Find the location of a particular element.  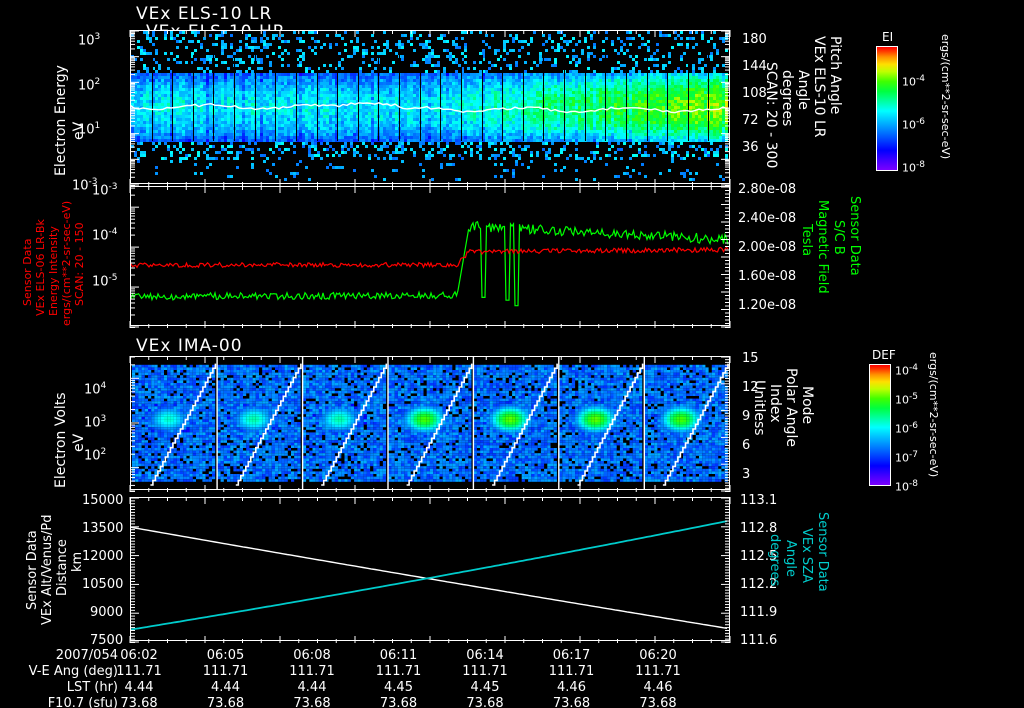

p4-right-tick-0: 113.1 is located at coordinates (759, 500).